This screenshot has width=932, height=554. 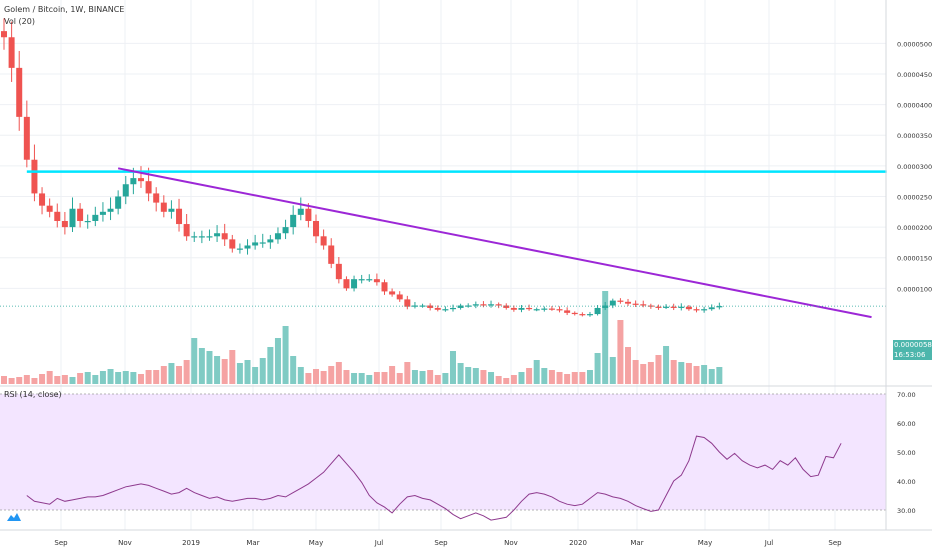 I want to click on rsi-axis: 70.00 60.00 50.00 40.00 30.00, so click(x=906, y=453).